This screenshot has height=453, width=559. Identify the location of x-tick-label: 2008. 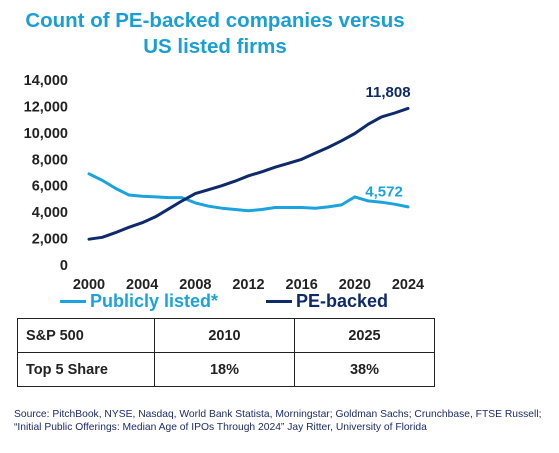
(195, 285).